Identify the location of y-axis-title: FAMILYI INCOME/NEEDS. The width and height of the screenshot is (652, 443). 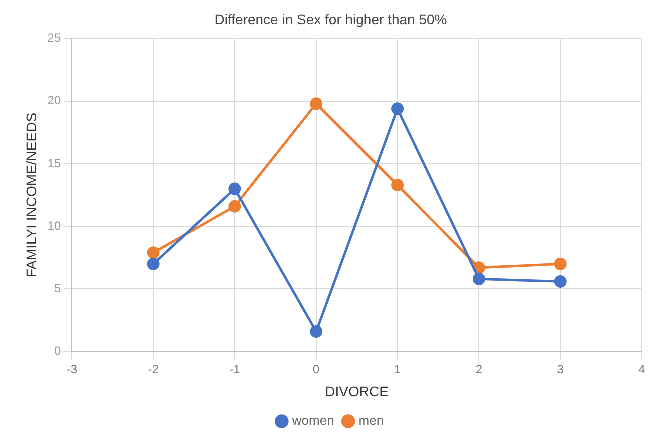
(31, 195).